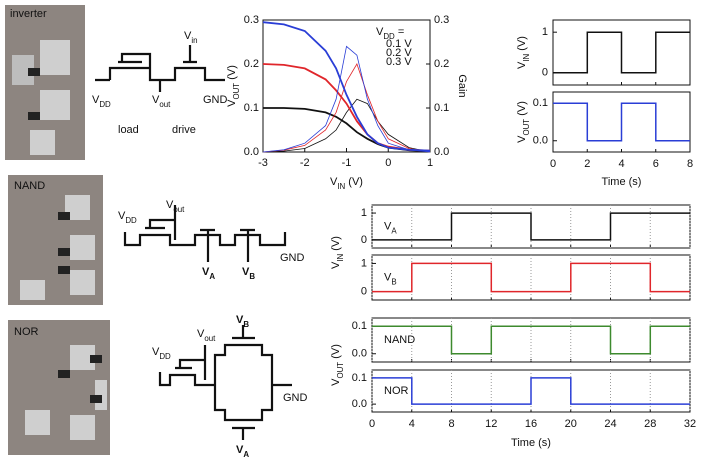  I want to click on panel-label: NAND, so click(399, 340).